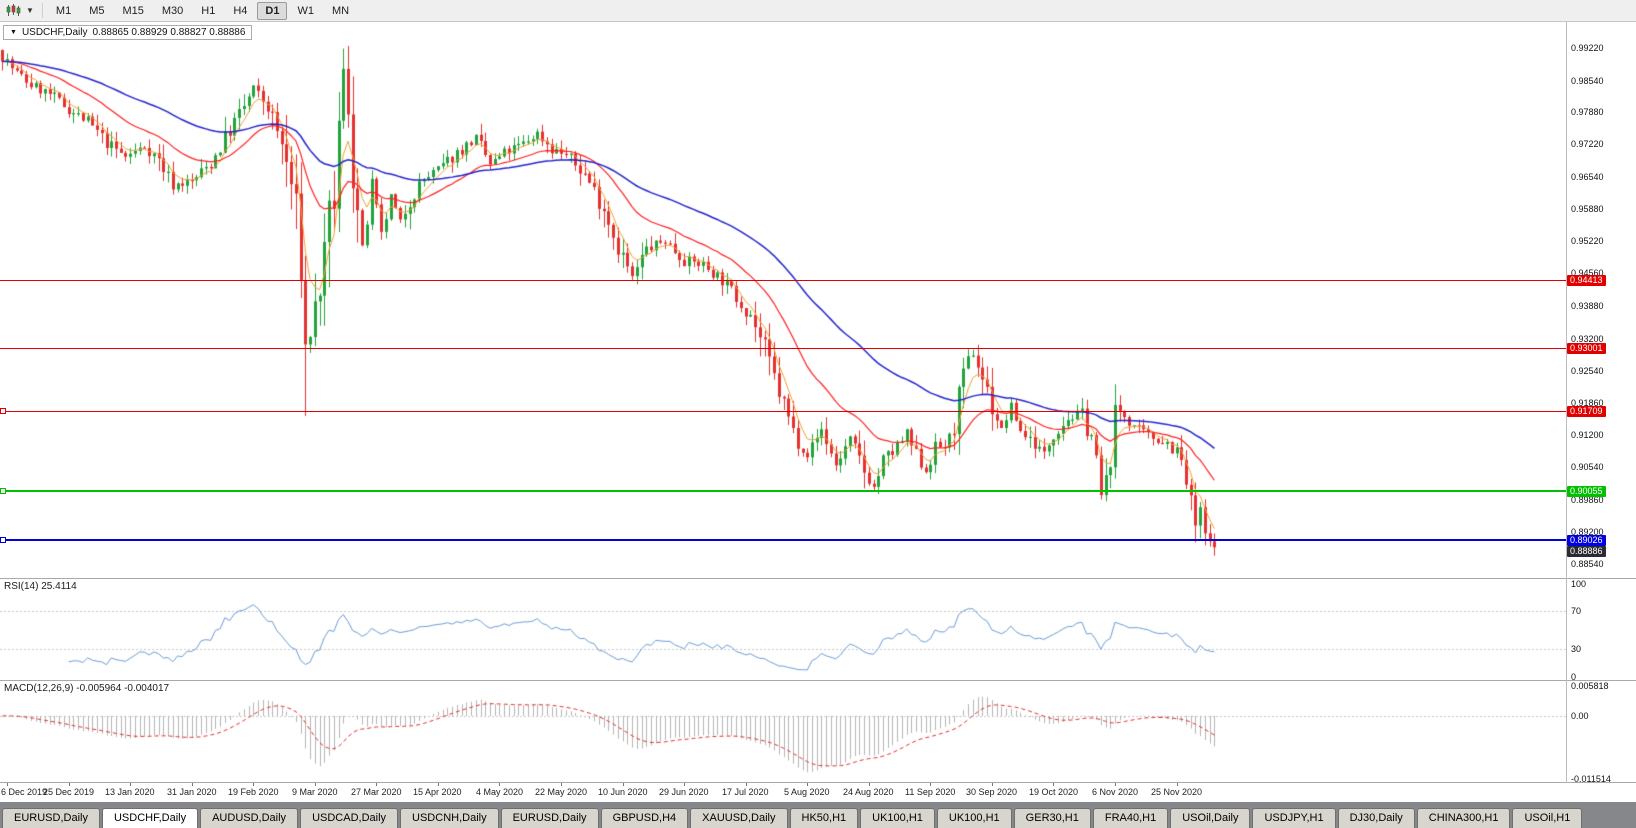 This screenshot has width=1636, height=828. I want to click on date-label: 4 May 2020, so click(500, 792).